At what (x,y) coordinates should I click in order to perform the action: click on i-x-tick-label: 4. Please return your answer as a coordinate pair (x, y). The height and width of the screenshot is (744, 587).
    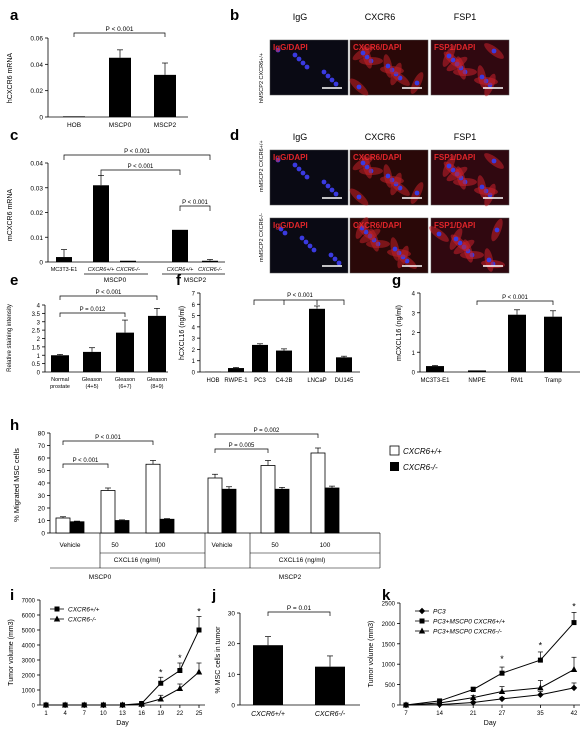
    Looking at the image, I should click on (65, 714).